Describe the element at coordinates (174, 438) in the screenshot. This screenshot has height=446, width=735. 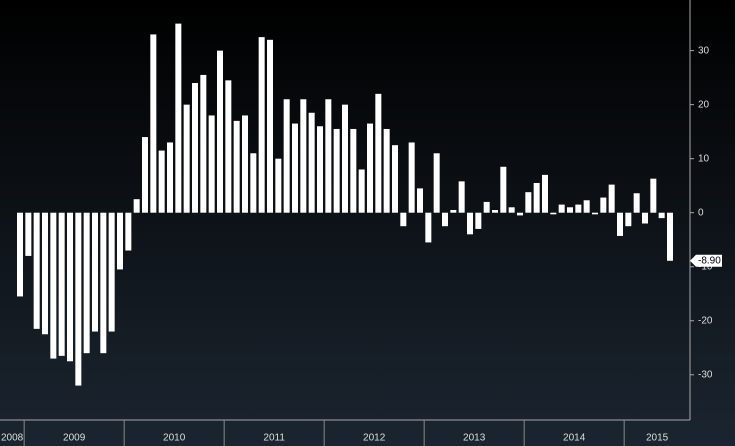
I see `x-tick-label: 2010` at that location.